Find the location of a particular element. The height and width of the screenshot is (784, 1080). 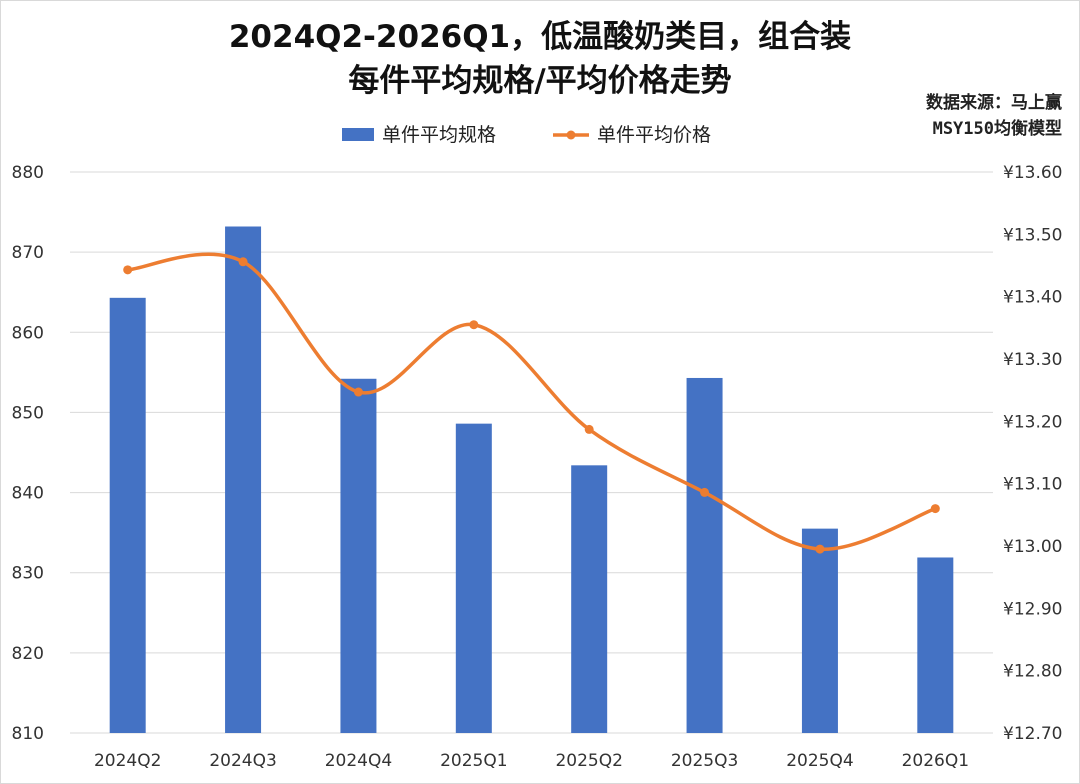

x-tick-label: 2024Q2 is located at coordinates (127, 761).